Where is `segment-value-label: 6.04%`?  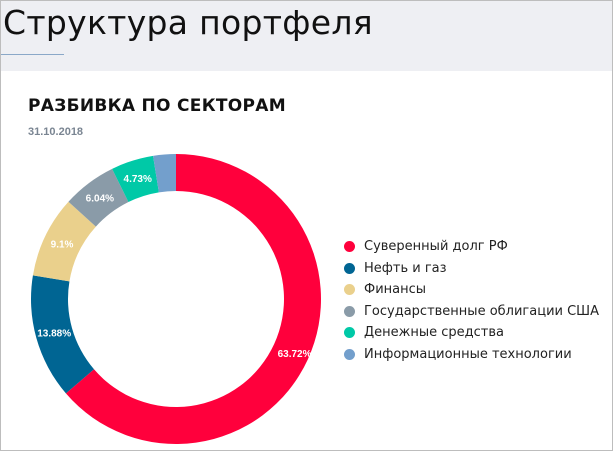
segment-value-label: 6.04% is located at coordinates (100, 198).